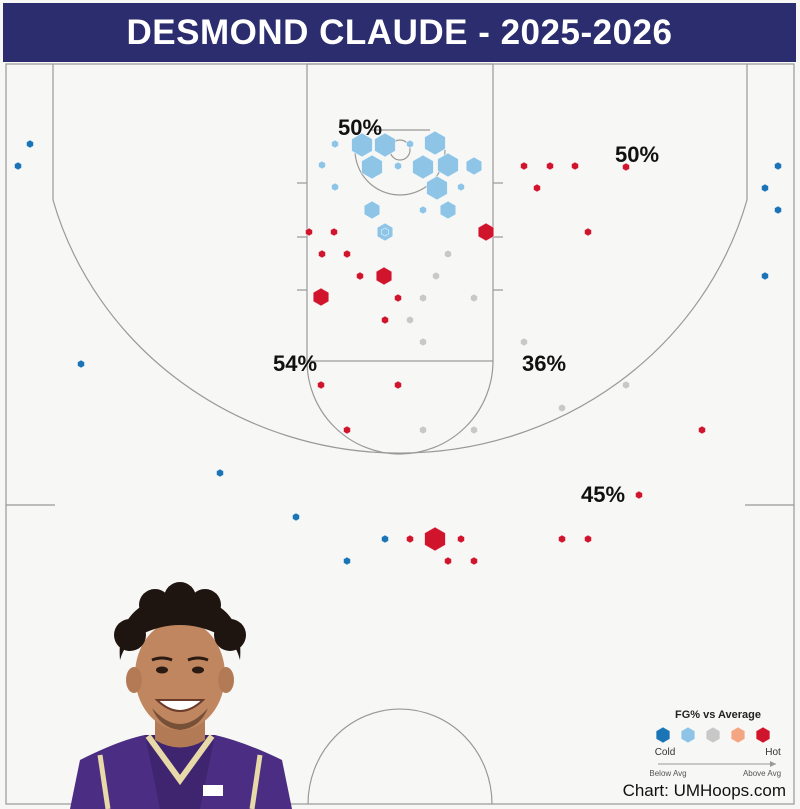 The image size is (800, 809). What do you see at coordinates (603, 494) in the screenshot?
I see `zone-label-top-three: 45%` at bounding box center [603, 494].